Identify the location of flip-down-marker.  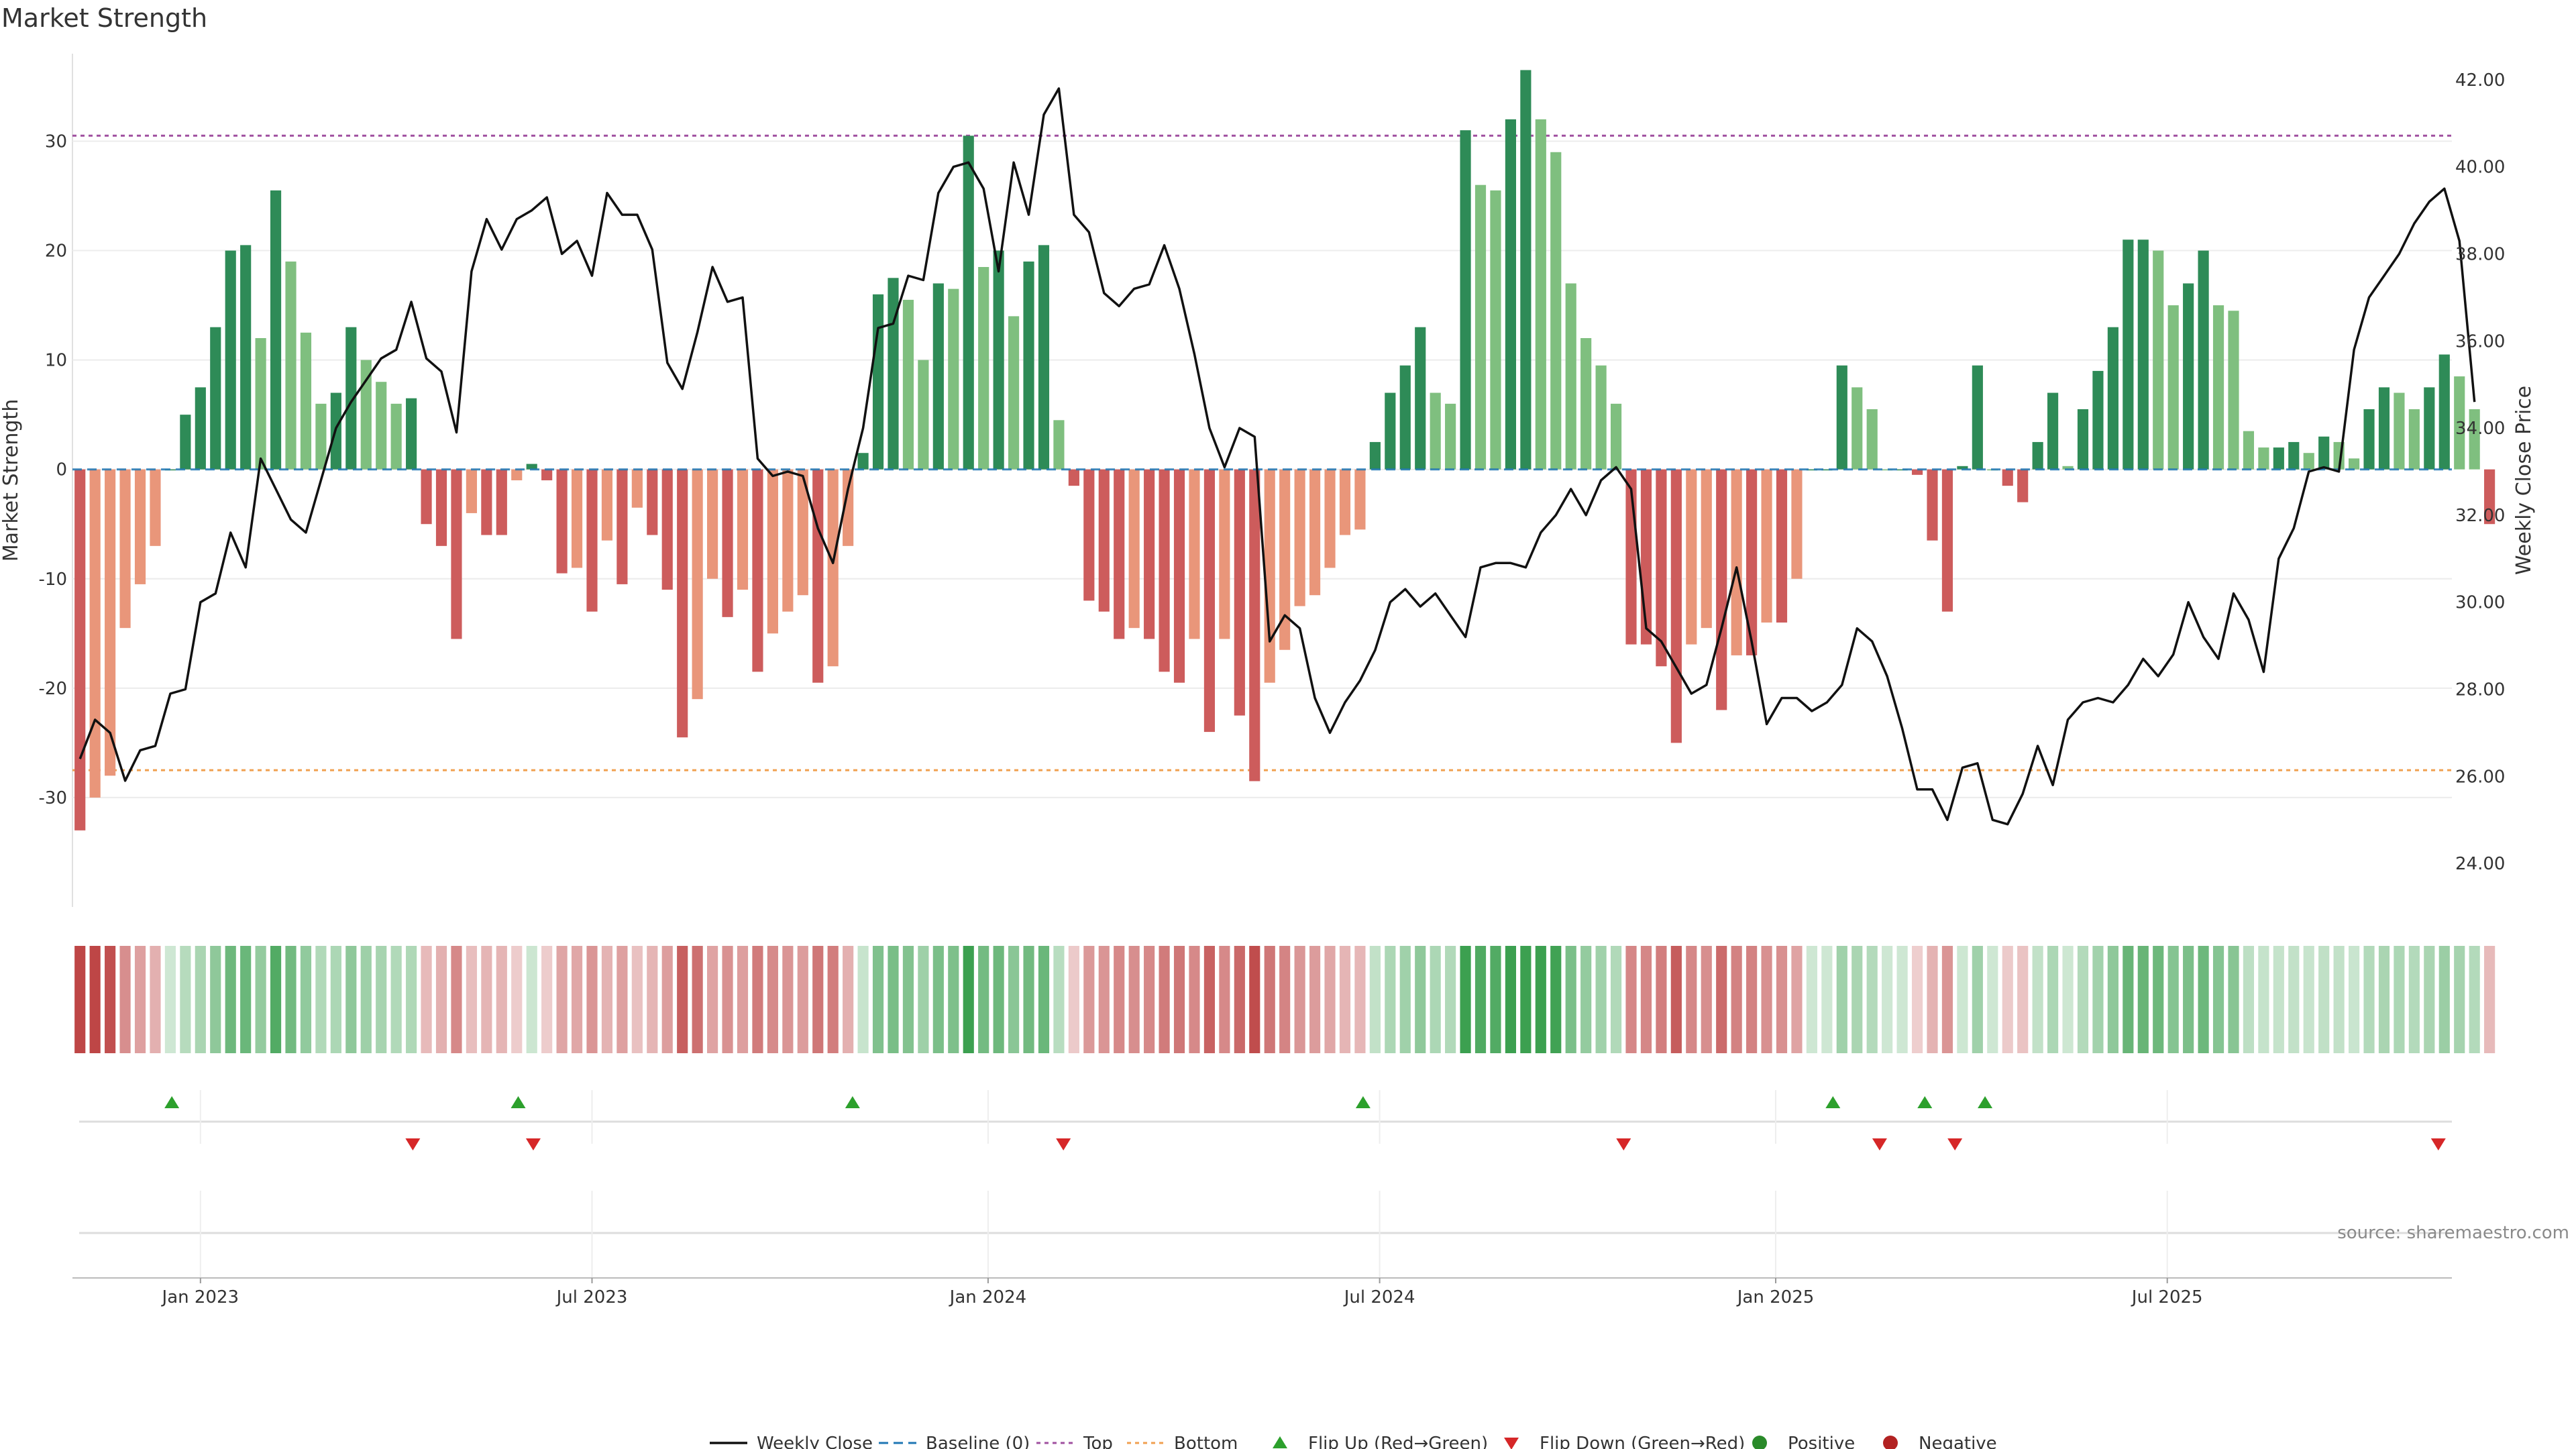
(1623, 1144).